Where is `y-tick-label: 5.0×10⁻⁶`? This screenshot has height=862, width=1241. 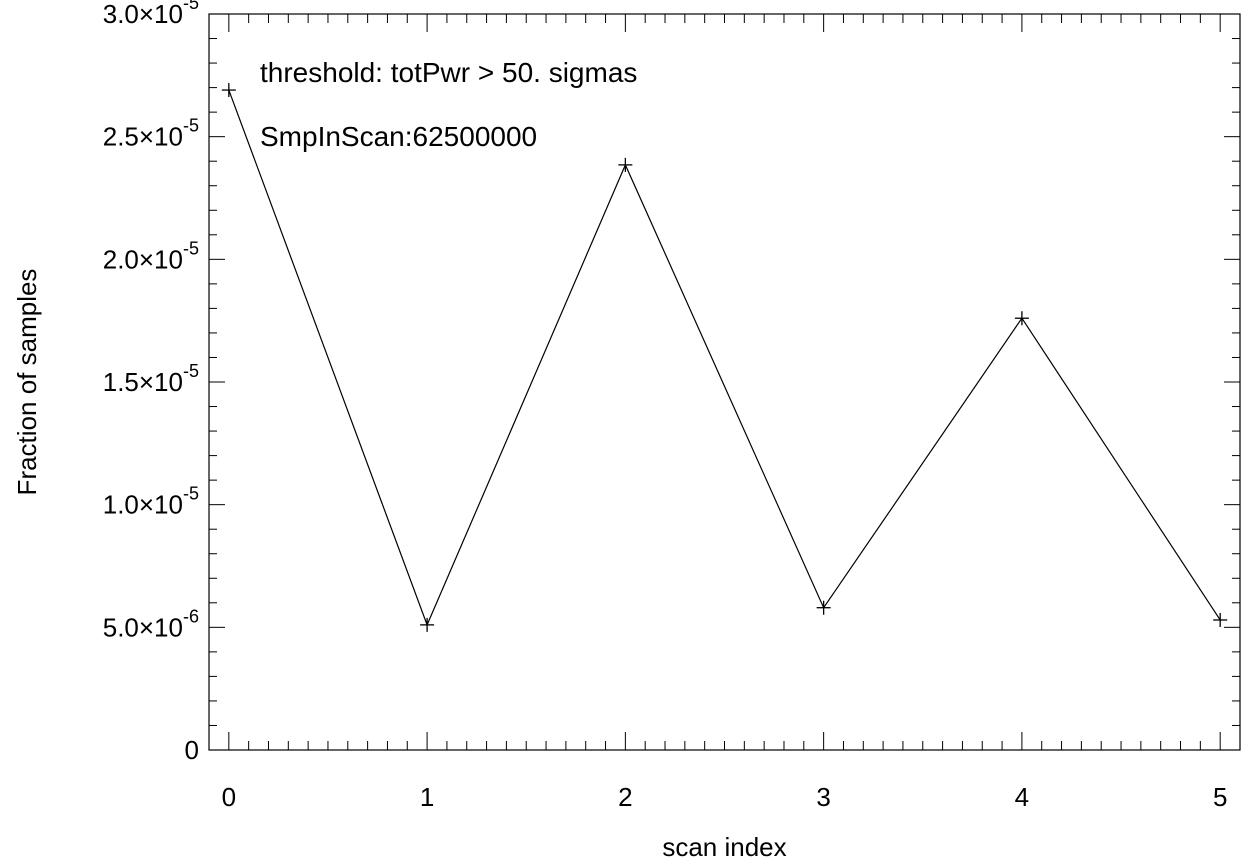 y-tick-label: 5.0×10⁻⁶ is located at coordinates (151, 624).